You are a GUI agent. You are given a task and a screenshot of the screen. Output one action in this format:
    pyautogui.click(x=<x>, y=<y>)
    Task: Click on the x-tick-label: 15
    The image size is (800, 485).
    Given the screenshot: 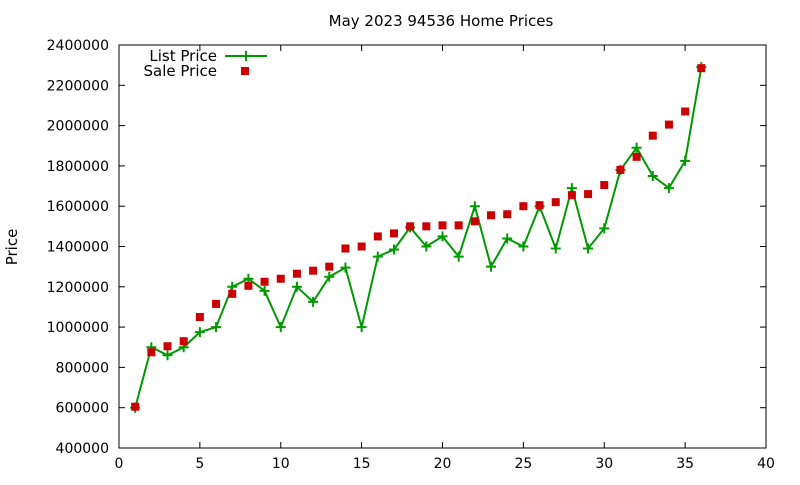 What is the action you would take?
    pyautogui.click(x=362, y=464)
    